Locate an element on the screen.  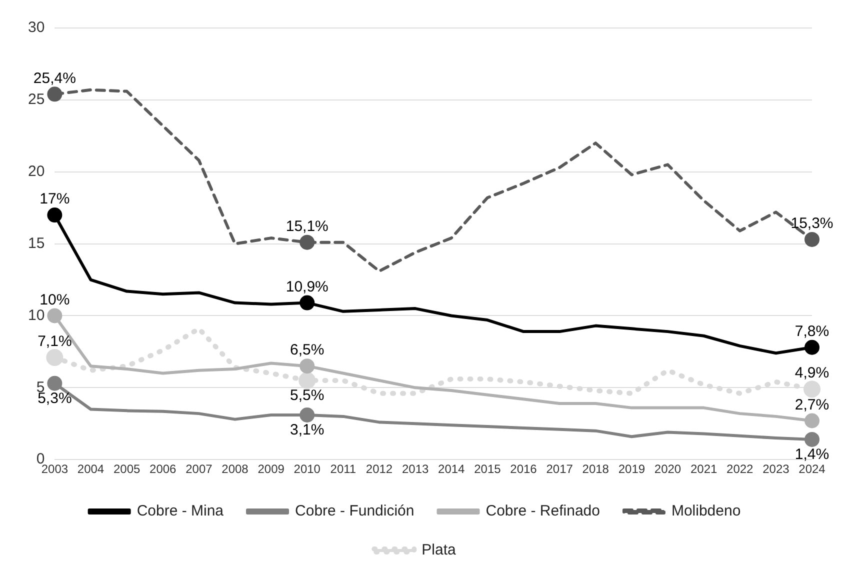
legend-label: Plata is located at coordinates (439, 550).